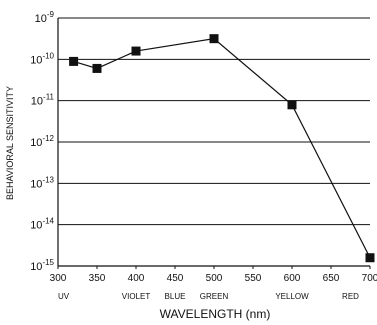  Describe the element at coordinates (369, 278) in the screenshot. I see `x-tick-label: 700` at that location.